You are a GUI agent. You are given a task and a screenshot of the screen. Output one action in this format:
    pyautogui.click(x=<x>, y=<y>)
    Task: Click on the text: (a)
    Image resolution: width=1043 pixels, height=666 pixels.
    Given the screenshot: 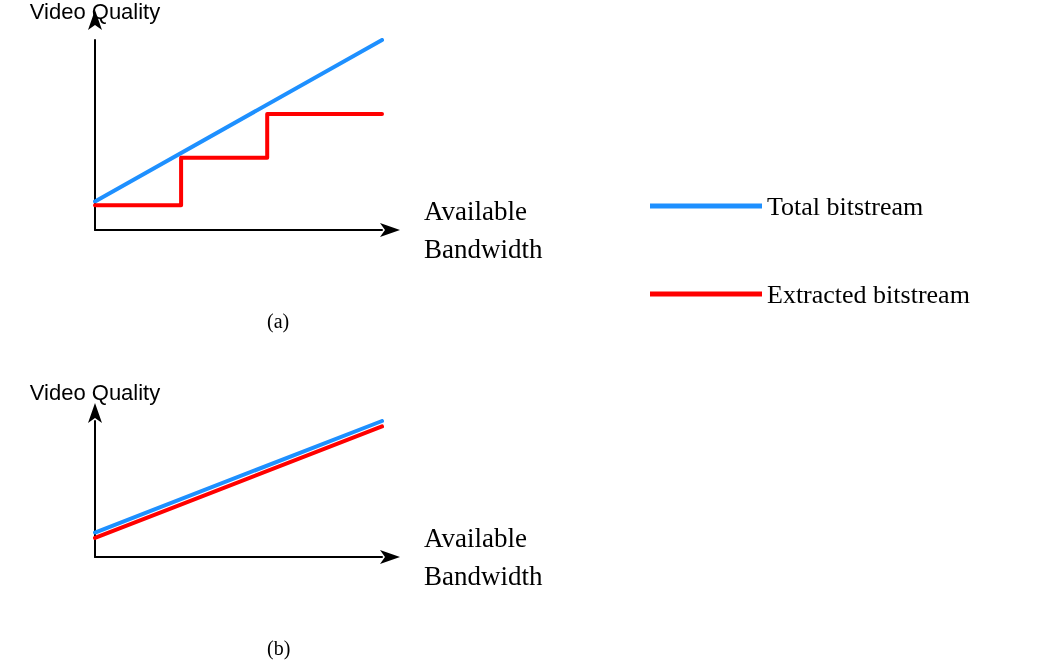 What is the action you would take?
    pyautogui.click(x=278, y=321)
    